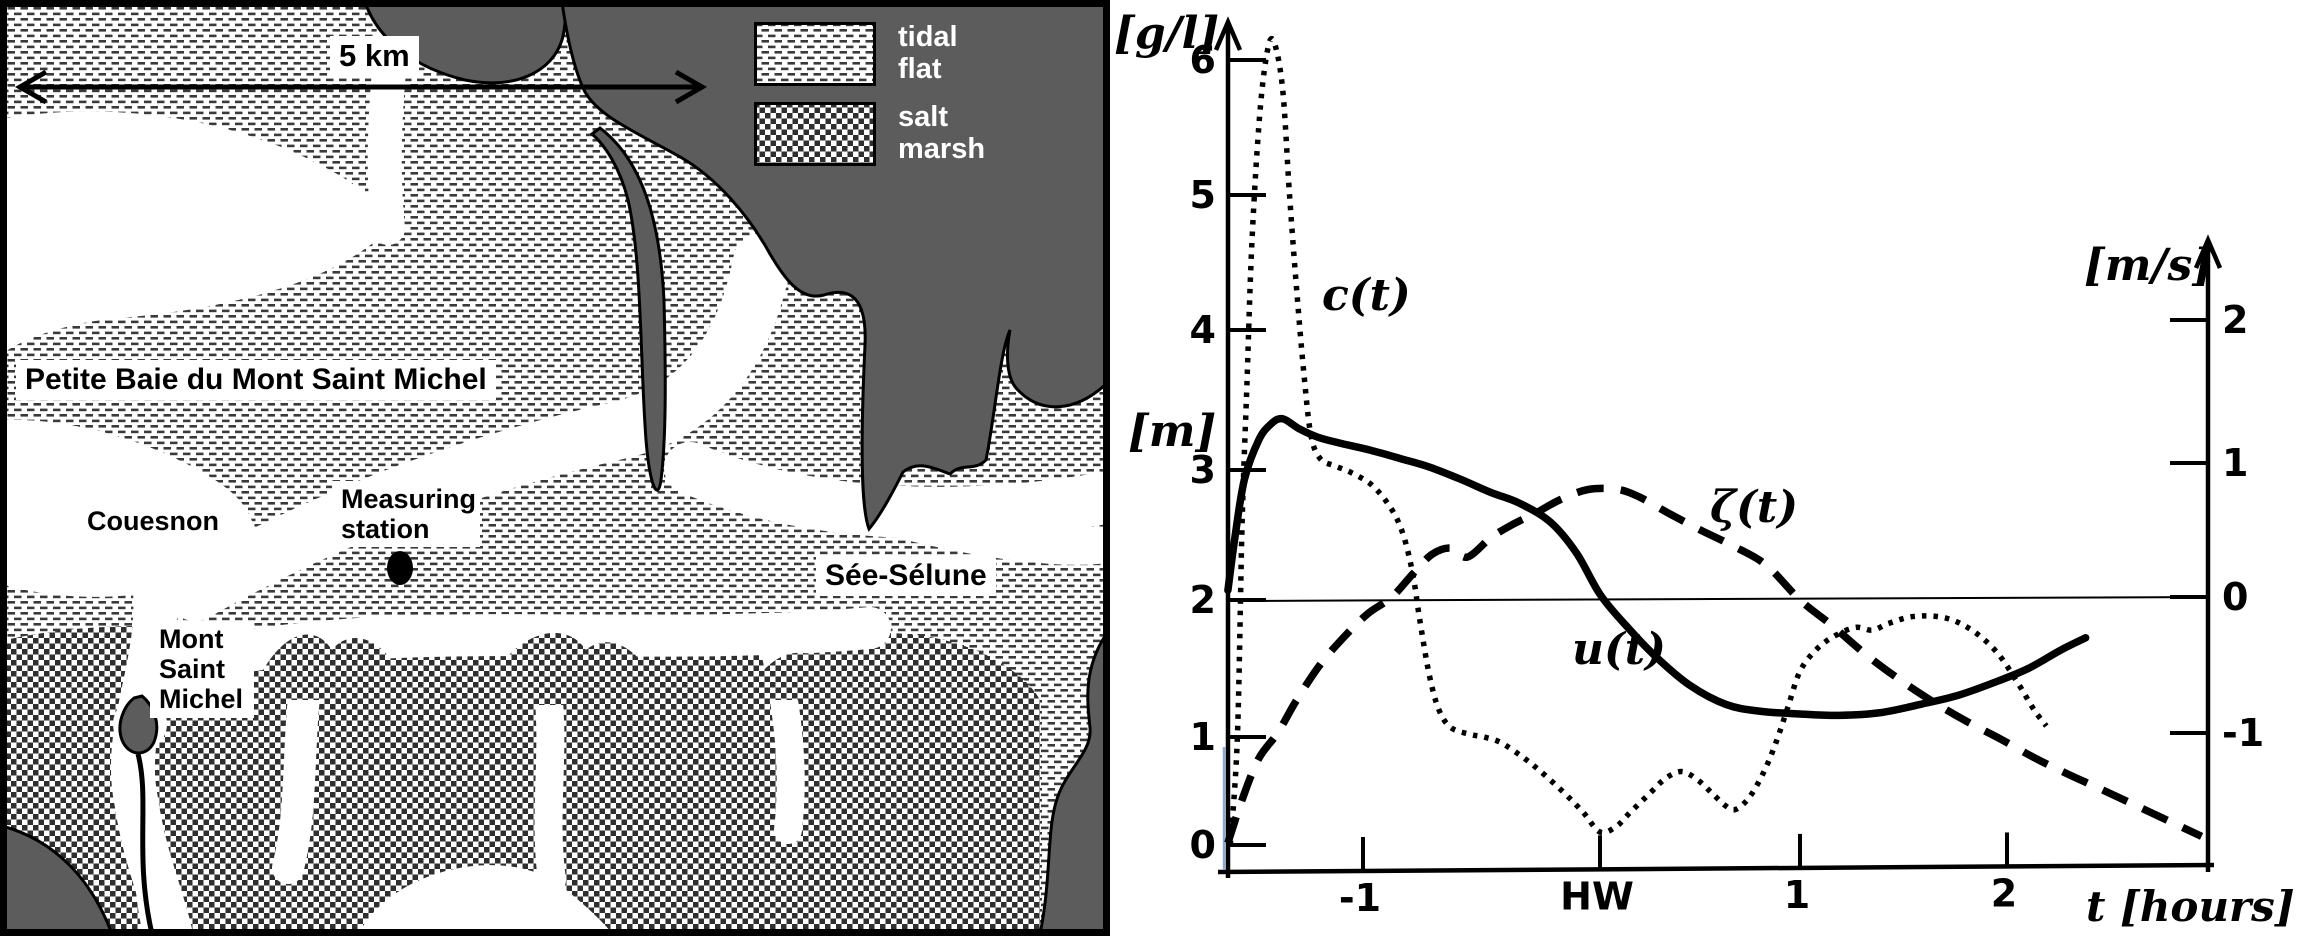  Describe the element at coordinates (1366, 295) in the screenshot. I see `curve-label-c: c(t)` at that location.